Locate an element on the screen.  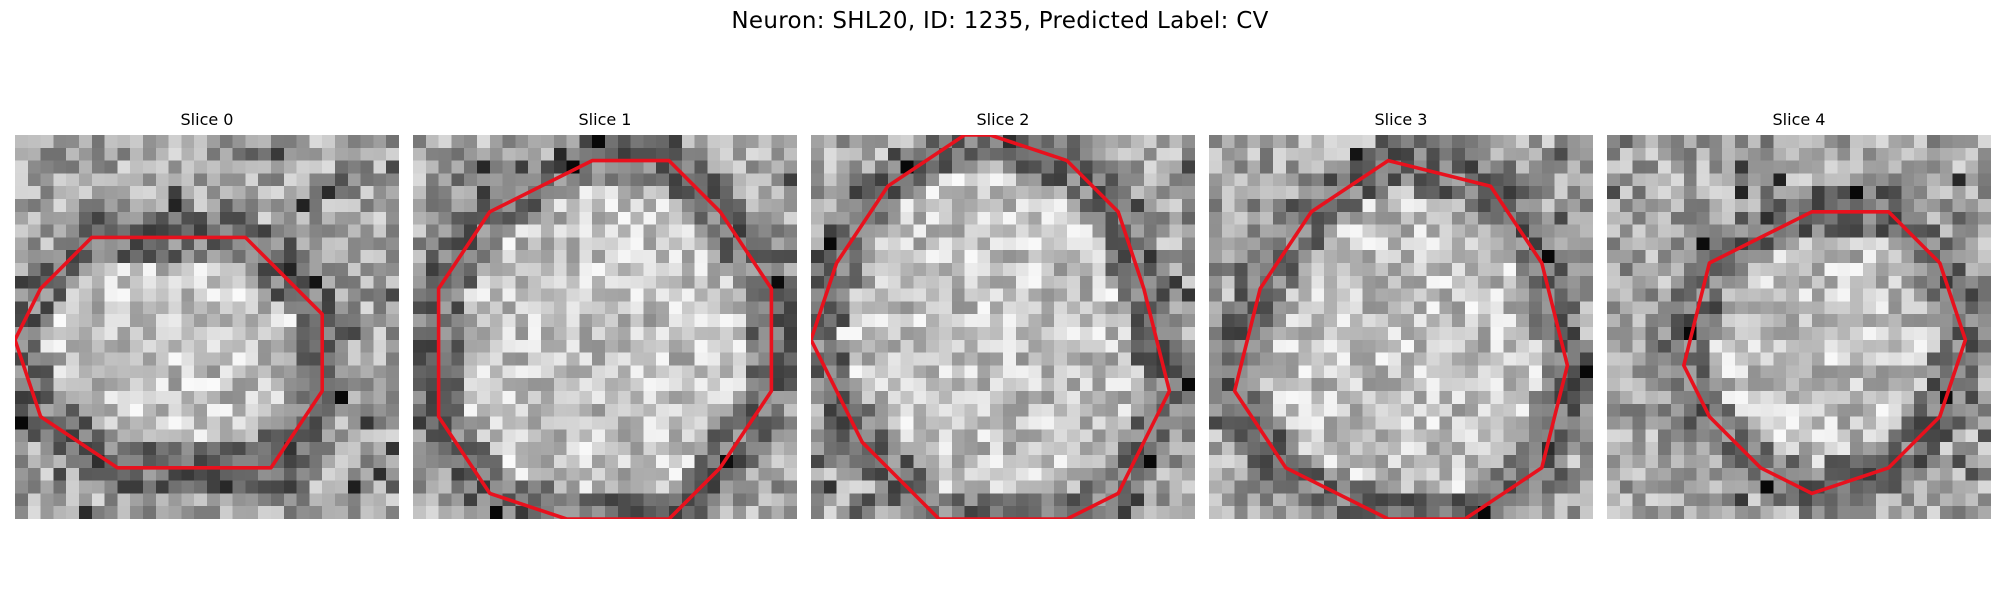
slice-title-3: Slice 3 is located at coordinates (1401, 119).